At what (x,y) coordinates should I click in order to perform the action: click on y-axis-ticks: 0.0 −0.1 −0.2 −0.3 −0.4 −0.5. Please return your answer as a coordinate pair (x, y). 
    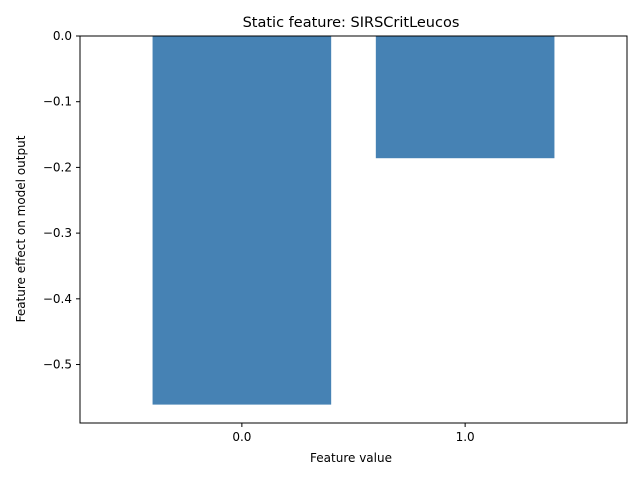
    Looking at the image, I should click on (61, 200).